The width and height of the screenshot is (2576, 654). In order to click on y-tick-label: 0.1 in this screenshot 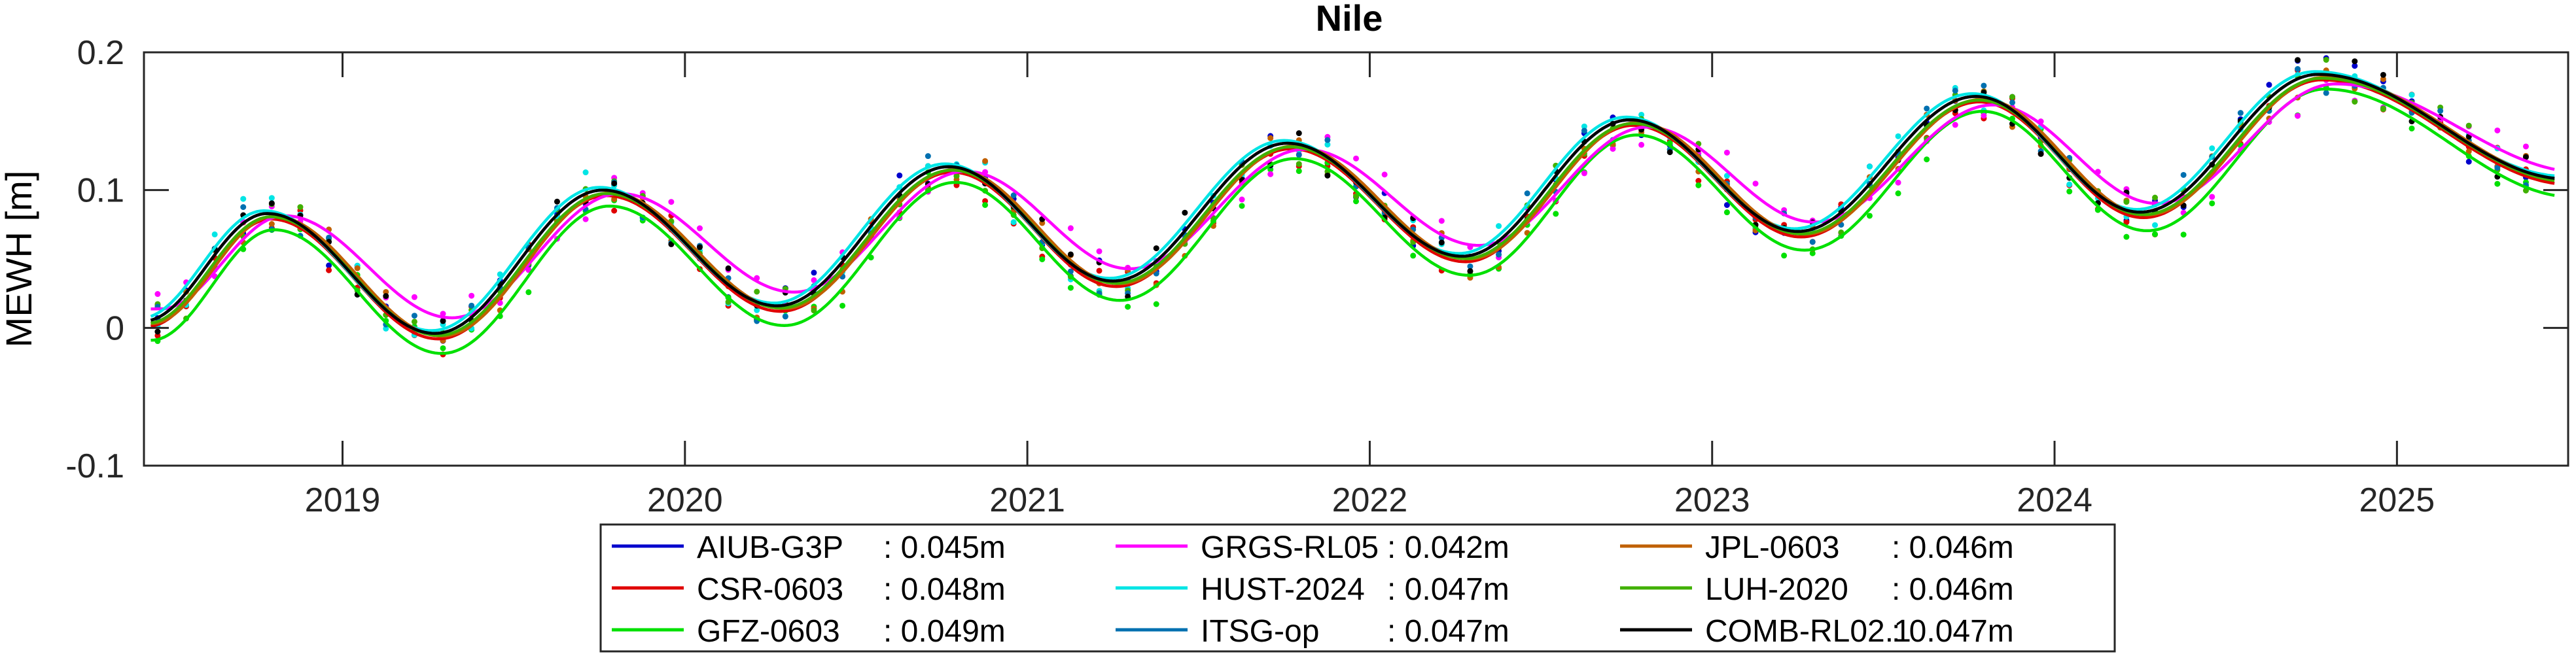, I will do `click(100, 191)`.